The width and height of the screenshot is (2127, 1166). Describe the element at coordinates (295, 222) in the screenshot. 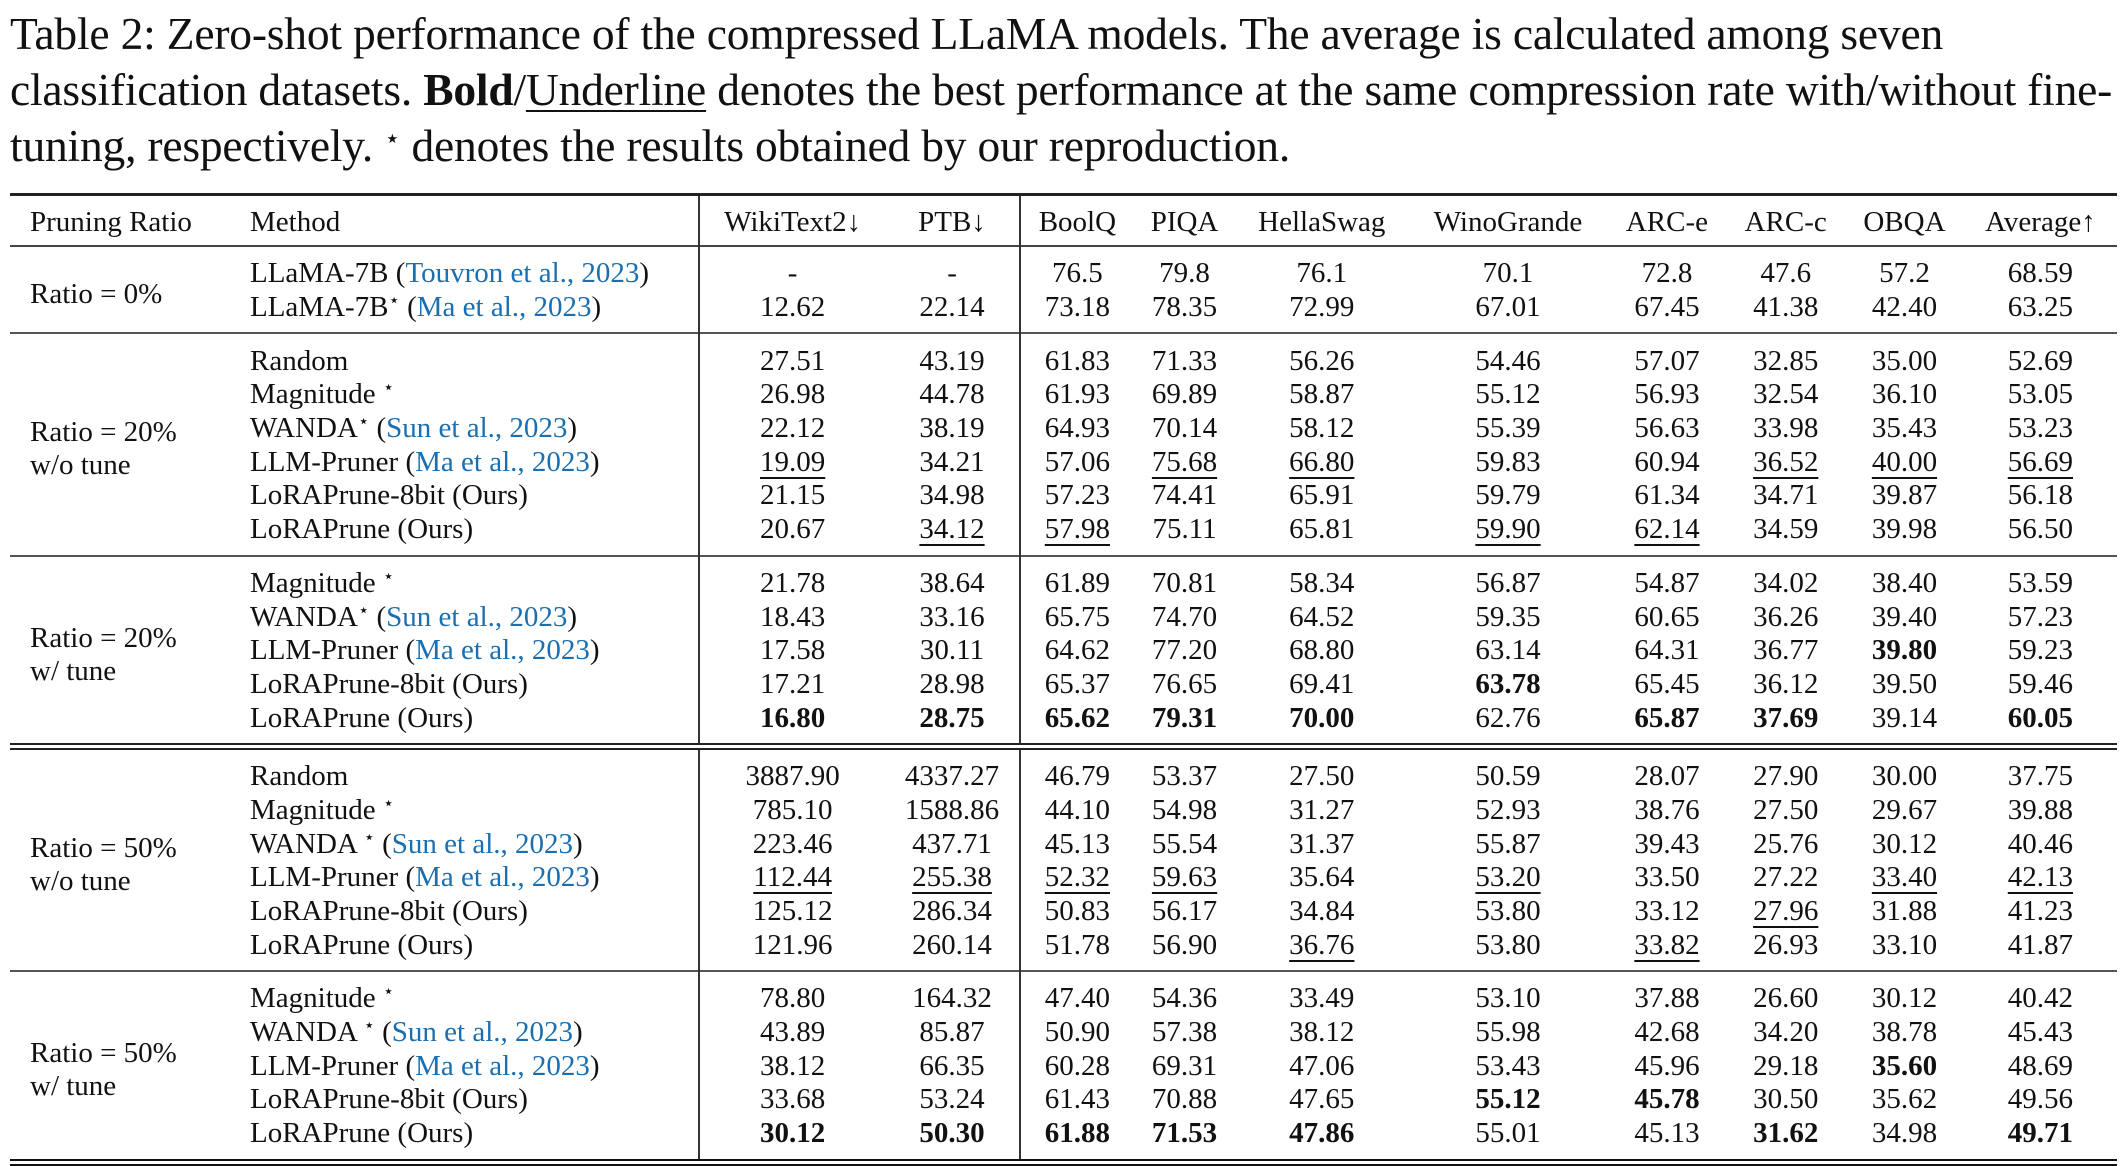

I see `column-header-method: Method` at that location.